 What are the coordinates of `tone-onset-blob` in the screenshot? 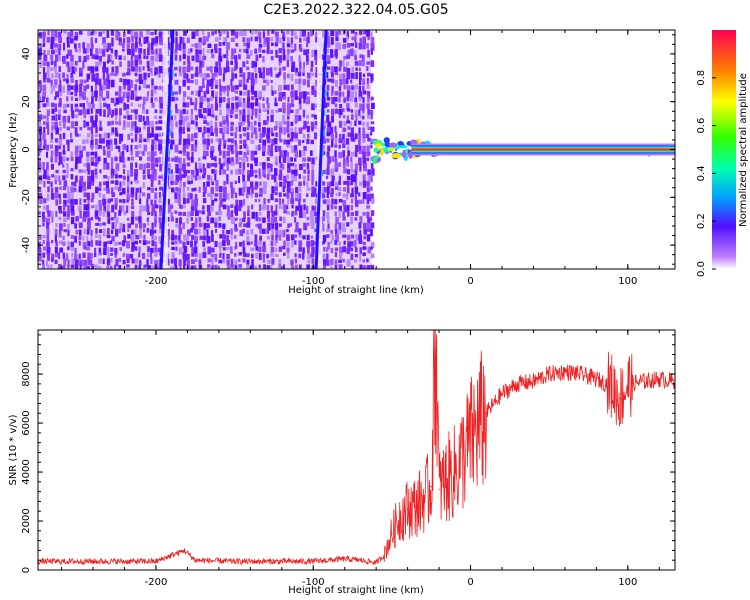 It's located at (390, 149).